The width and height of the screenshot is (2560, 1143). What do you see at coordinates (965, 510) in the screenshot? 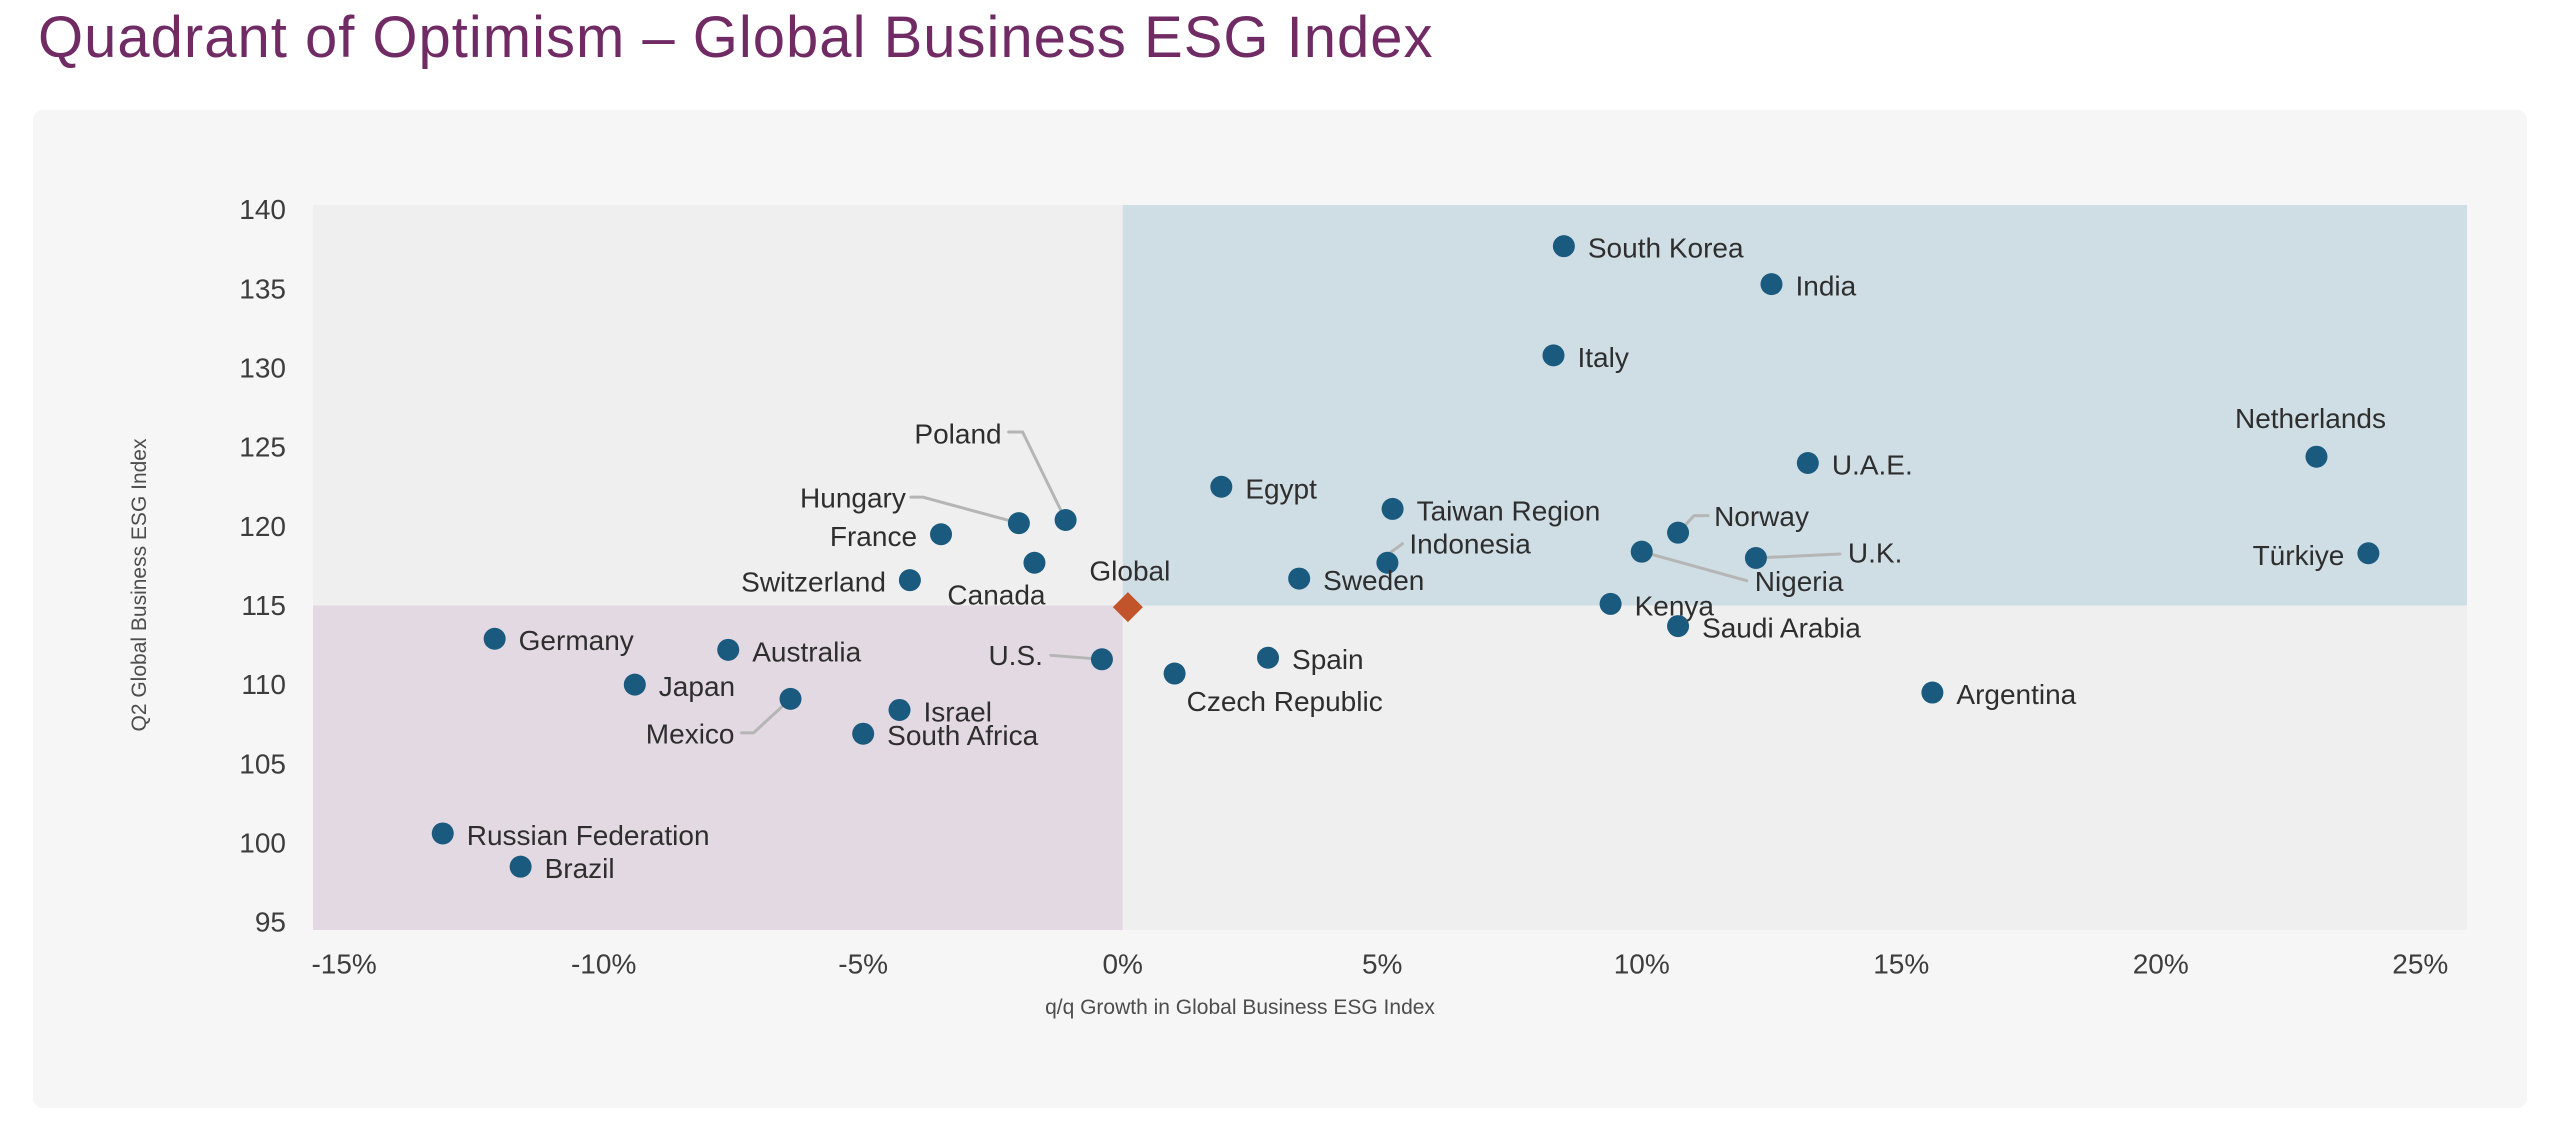
I see `callout-line-hungary` at bounding box center [965, 510].